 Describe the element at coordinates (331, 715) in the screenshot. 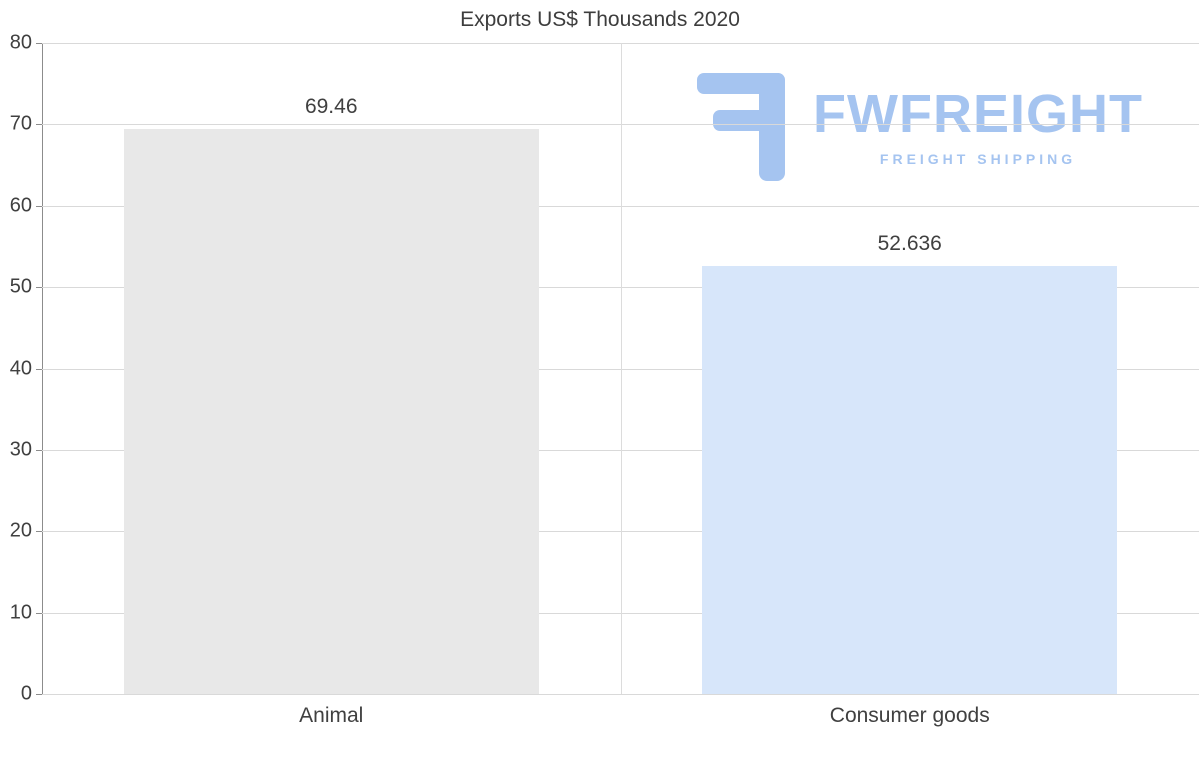

I see `x-category-label: Animal` at that location.